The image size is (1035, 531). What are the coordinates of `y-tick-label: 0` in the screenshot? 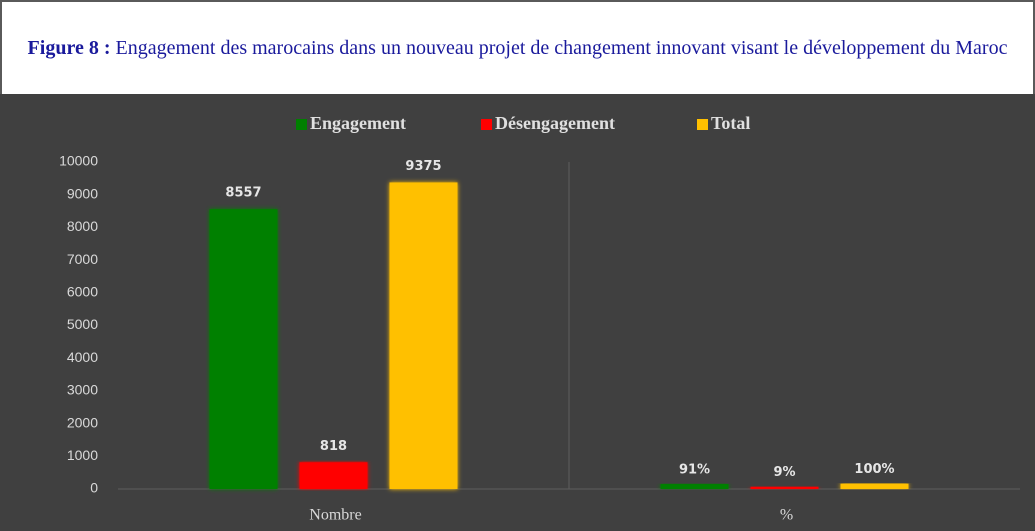 It's located at (94, 488).